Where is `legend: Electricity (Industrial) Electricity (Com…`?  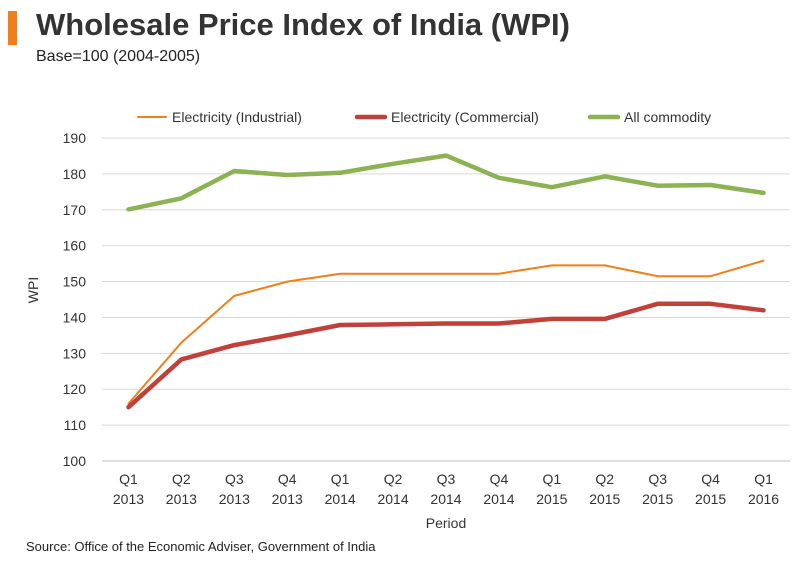 legend: Electricity (Industrial) Electricity (Com… is located at coordinates (424, 117).